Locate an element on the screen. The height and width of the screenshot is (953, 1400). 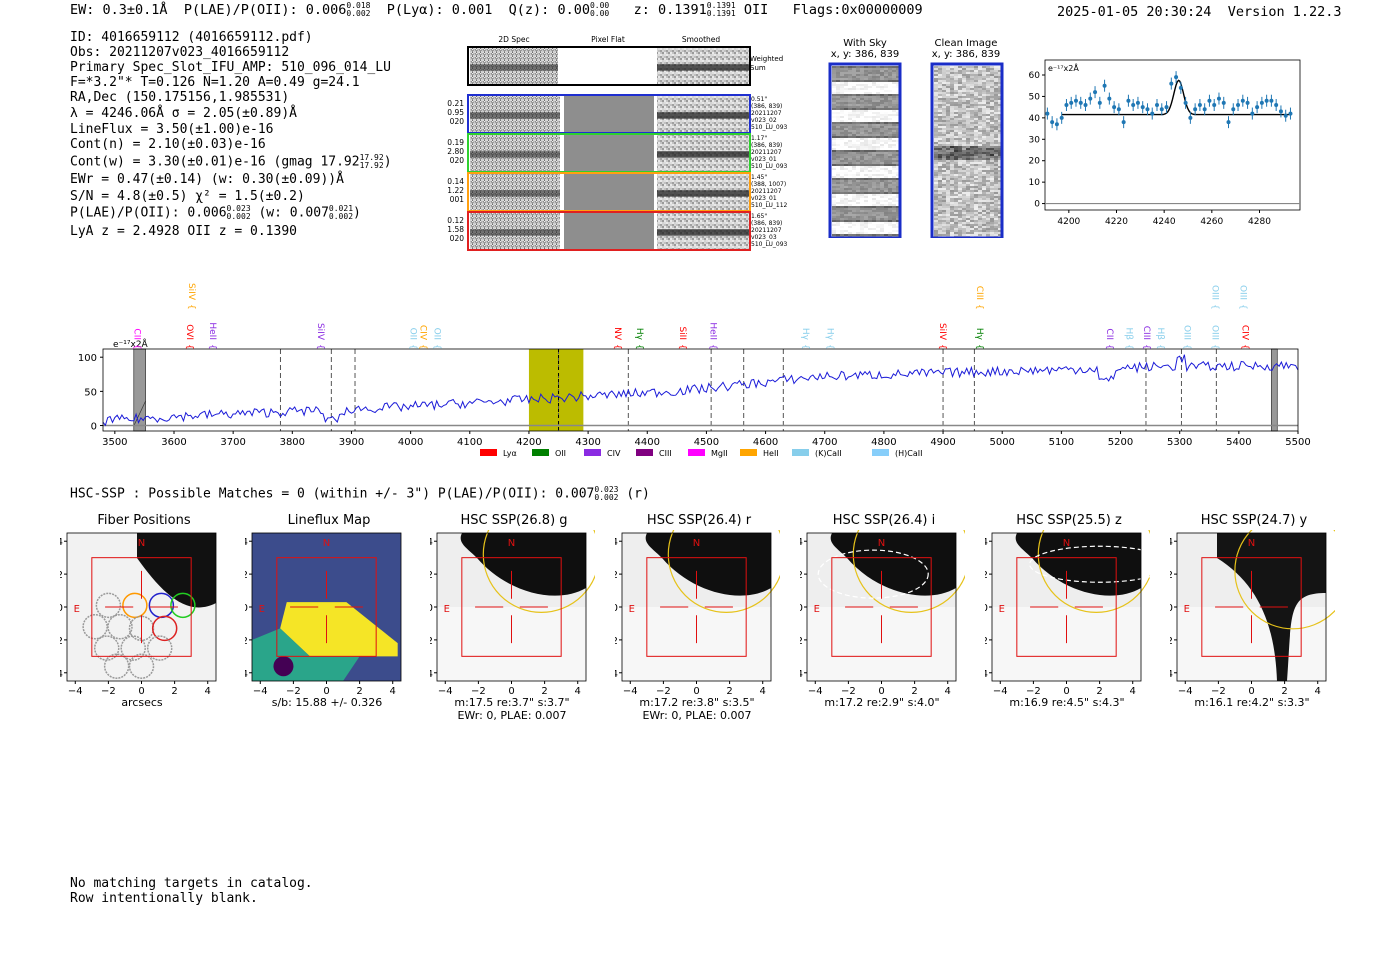
legend-swatch is located at coordinates (800, 452).